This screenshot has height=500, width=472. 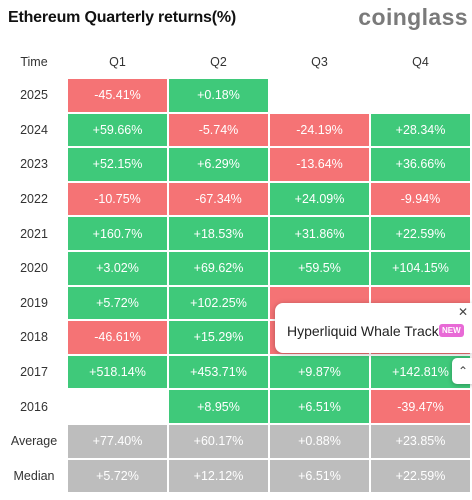 I want to click on return-cell: +28.34%, so click(x=420, y=130).